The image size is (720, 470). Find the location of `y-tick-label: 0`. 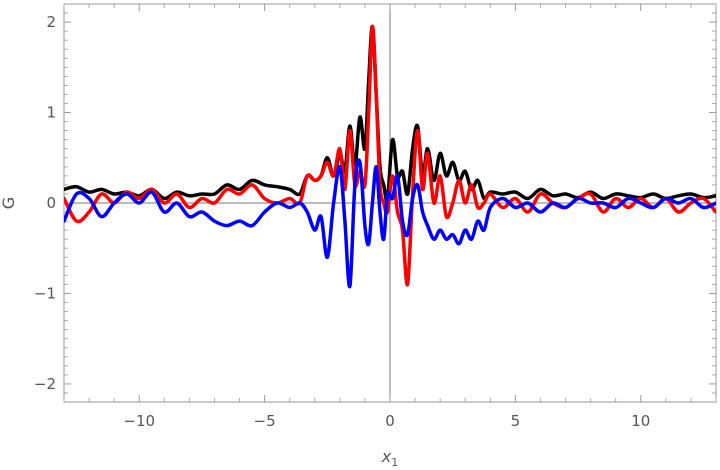

y-tick-label: 0 is located at coordinates (51, 203).